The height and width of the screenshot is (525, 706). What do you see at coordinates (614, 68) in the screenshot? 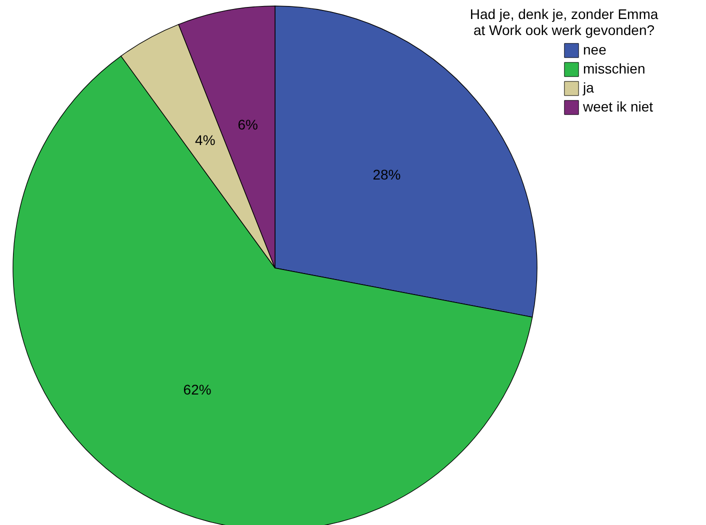
I see `legend-label: misschien` at bounding box center [614, 68].